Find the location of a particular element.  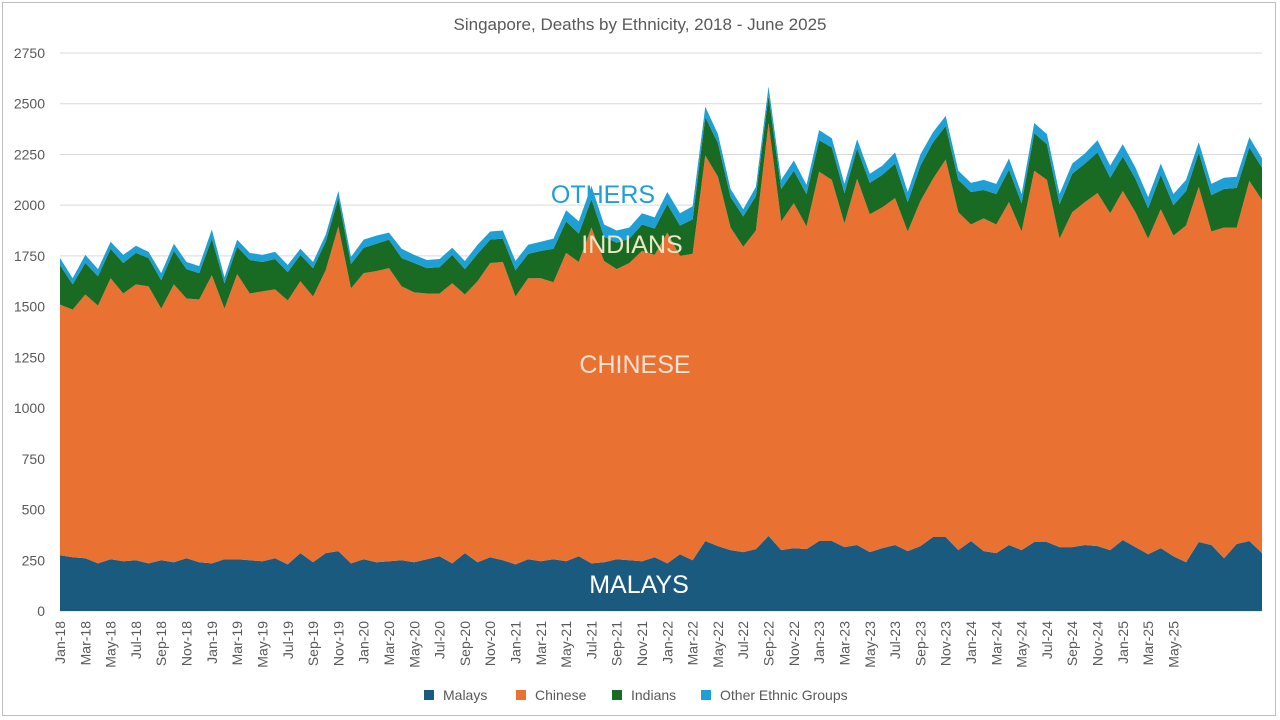

x-tick-label: May-18 is located at coordinates (111, 644).